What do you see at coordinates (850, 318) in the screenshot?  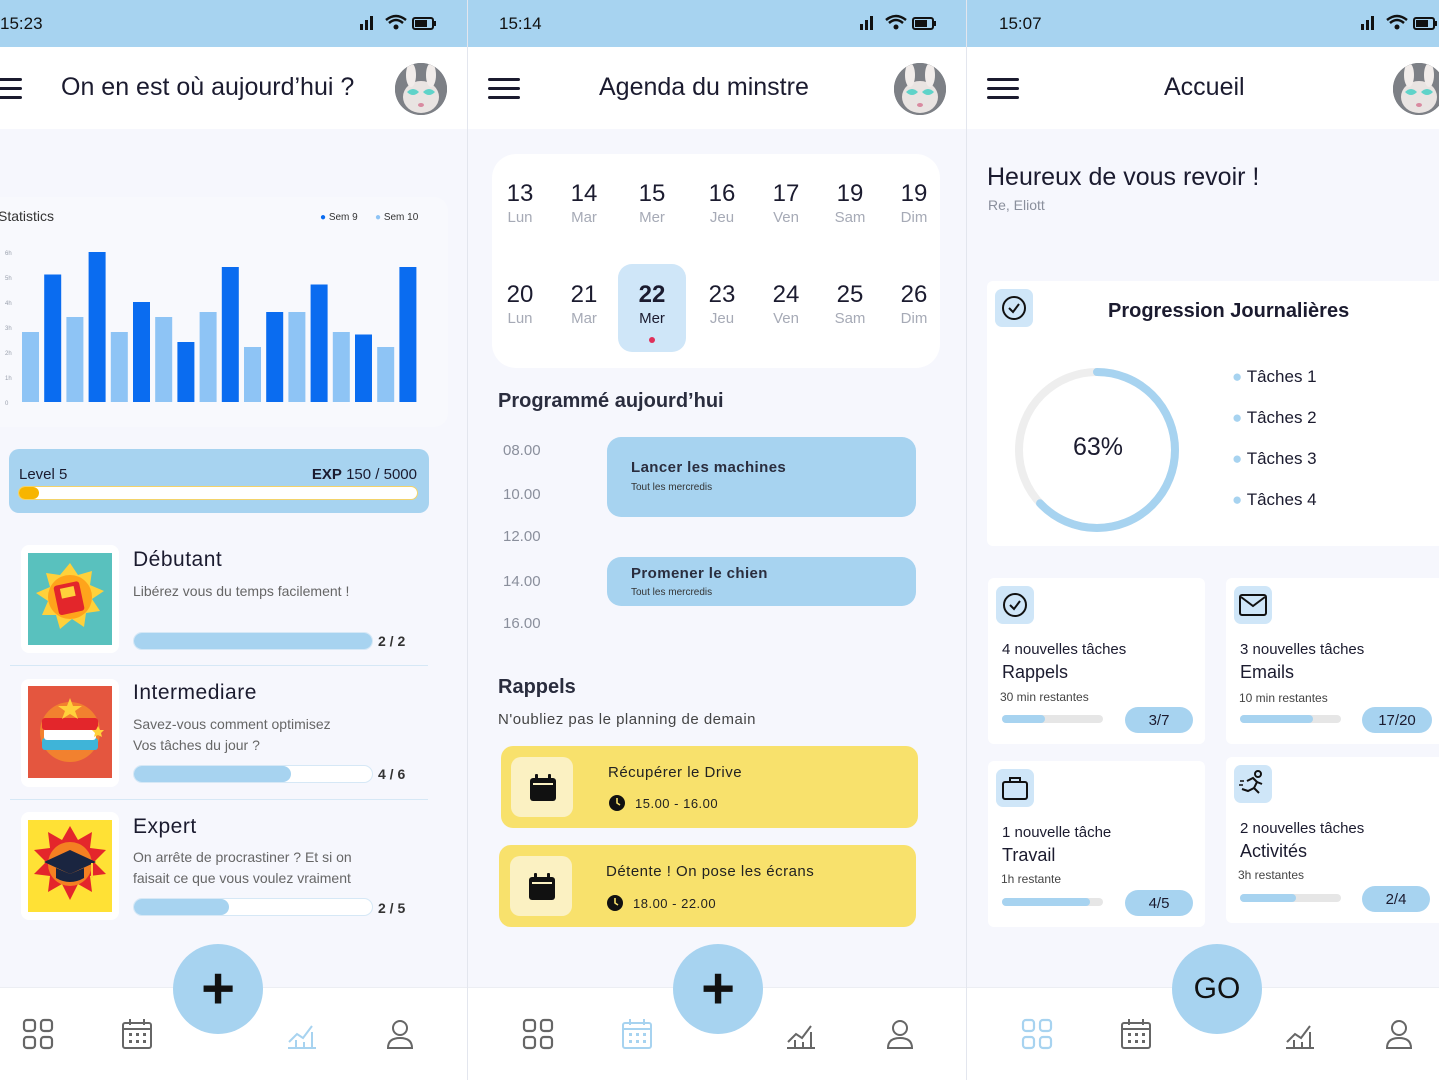 I see `day-label: Sam` at bounding box center [850, 318].